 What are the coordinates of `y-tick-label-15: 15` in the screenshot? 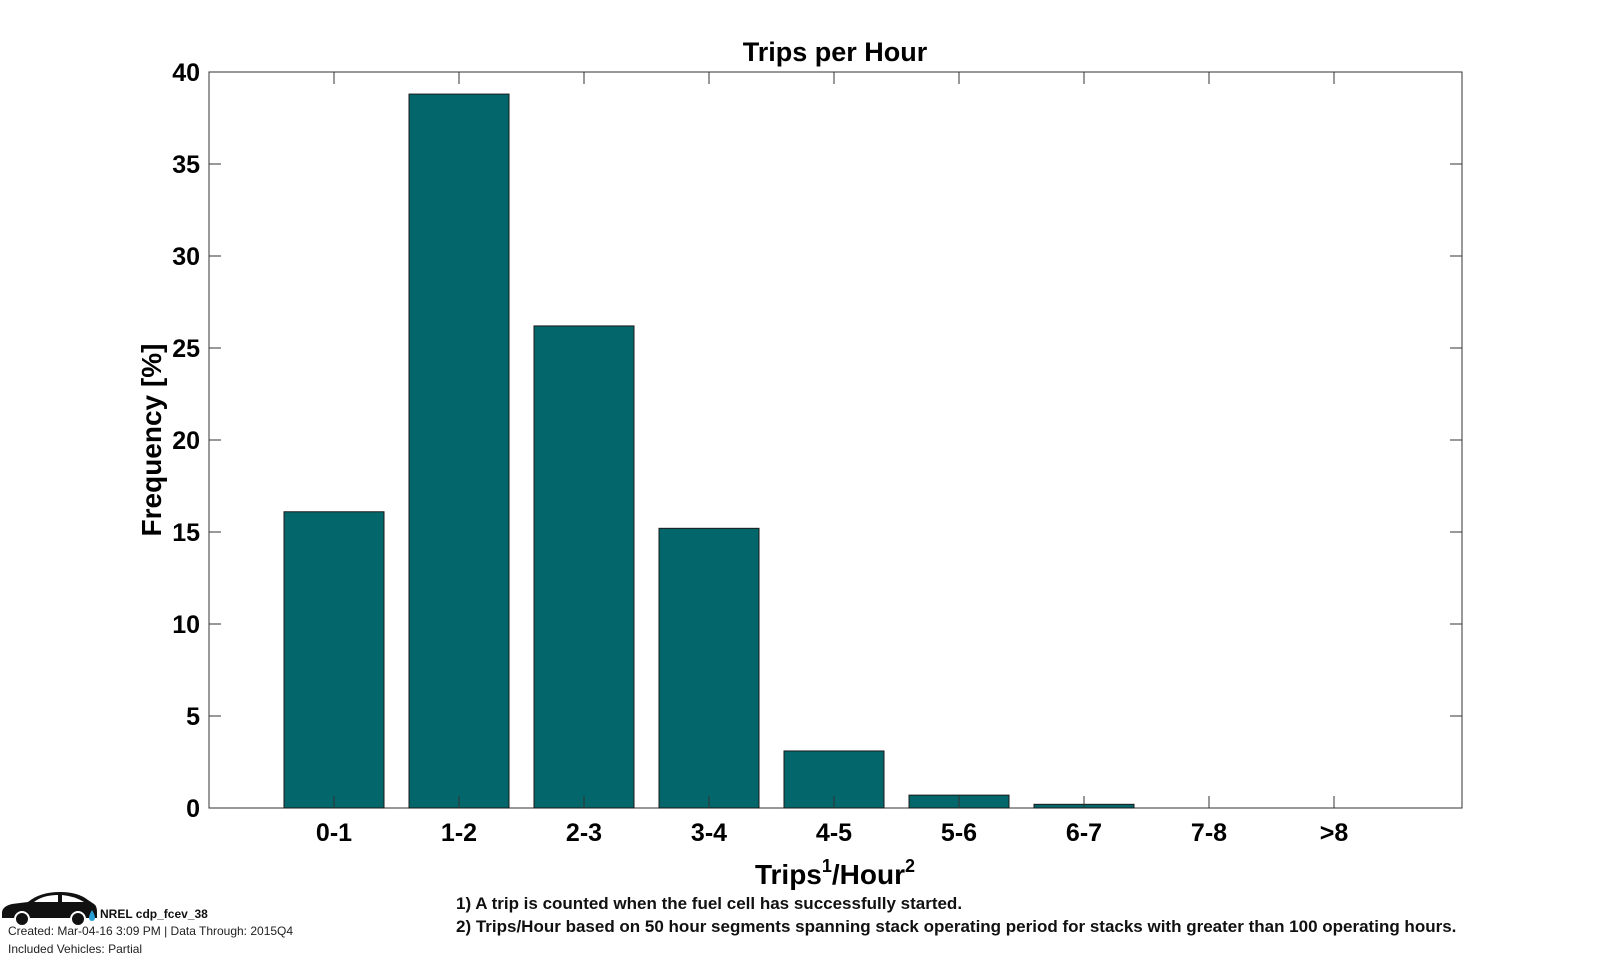 It's located at (186, 533).